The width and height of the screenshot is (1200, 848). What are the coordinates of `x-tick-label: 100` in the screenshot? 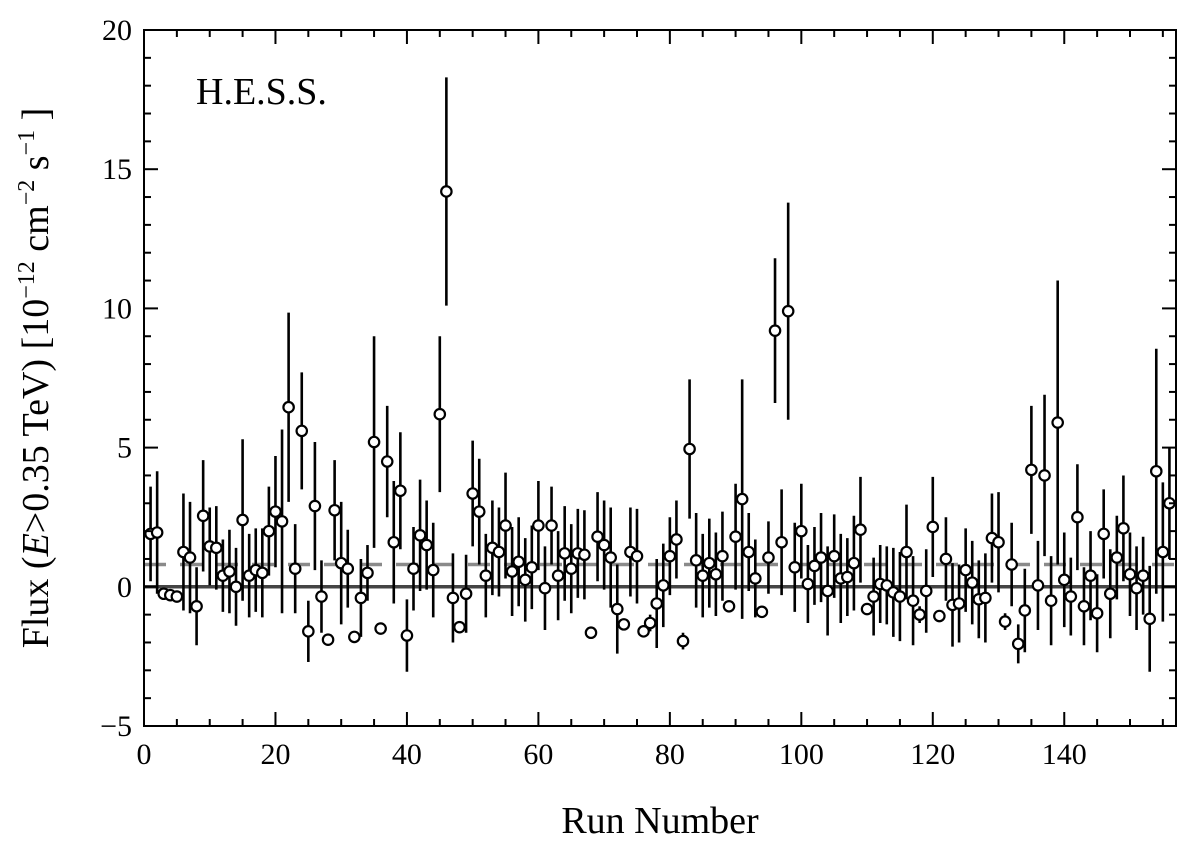 It's located at (801, 754).